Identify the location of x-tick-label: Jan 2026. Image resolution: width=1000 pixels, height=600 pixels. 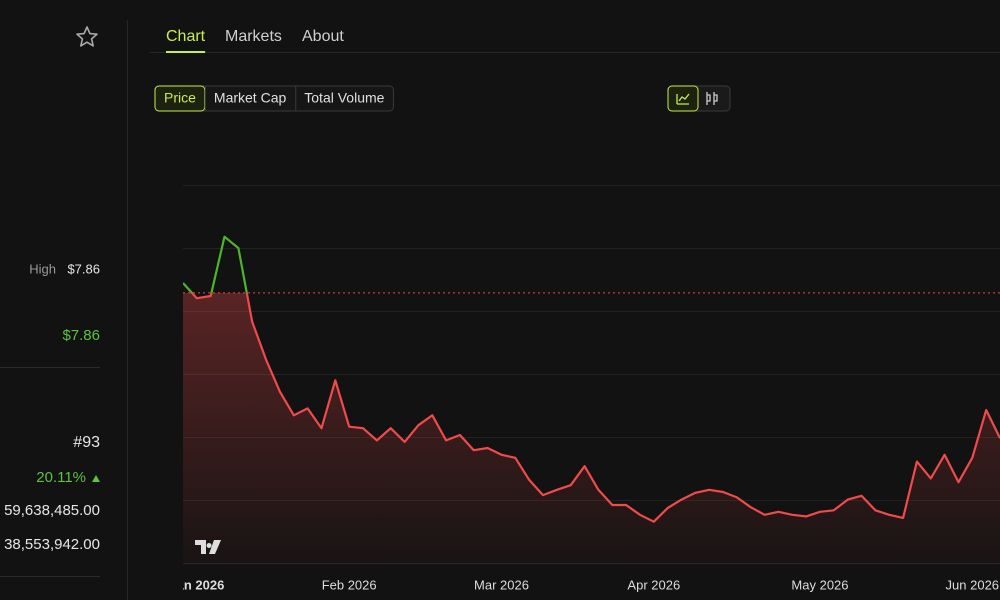
(196, 584).